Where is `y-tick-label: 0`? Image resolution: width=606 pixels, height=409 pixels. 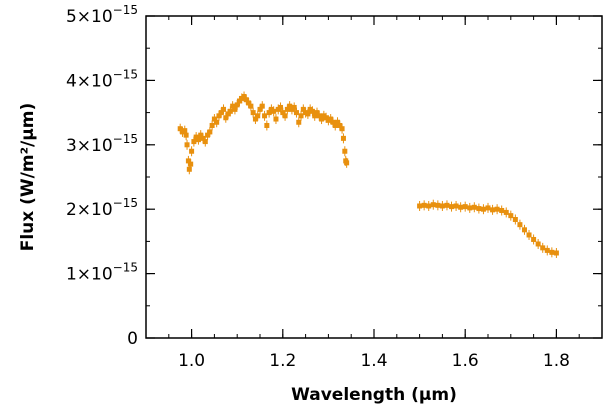
y-tick-label: 0 is located at coordinates (132, 339).